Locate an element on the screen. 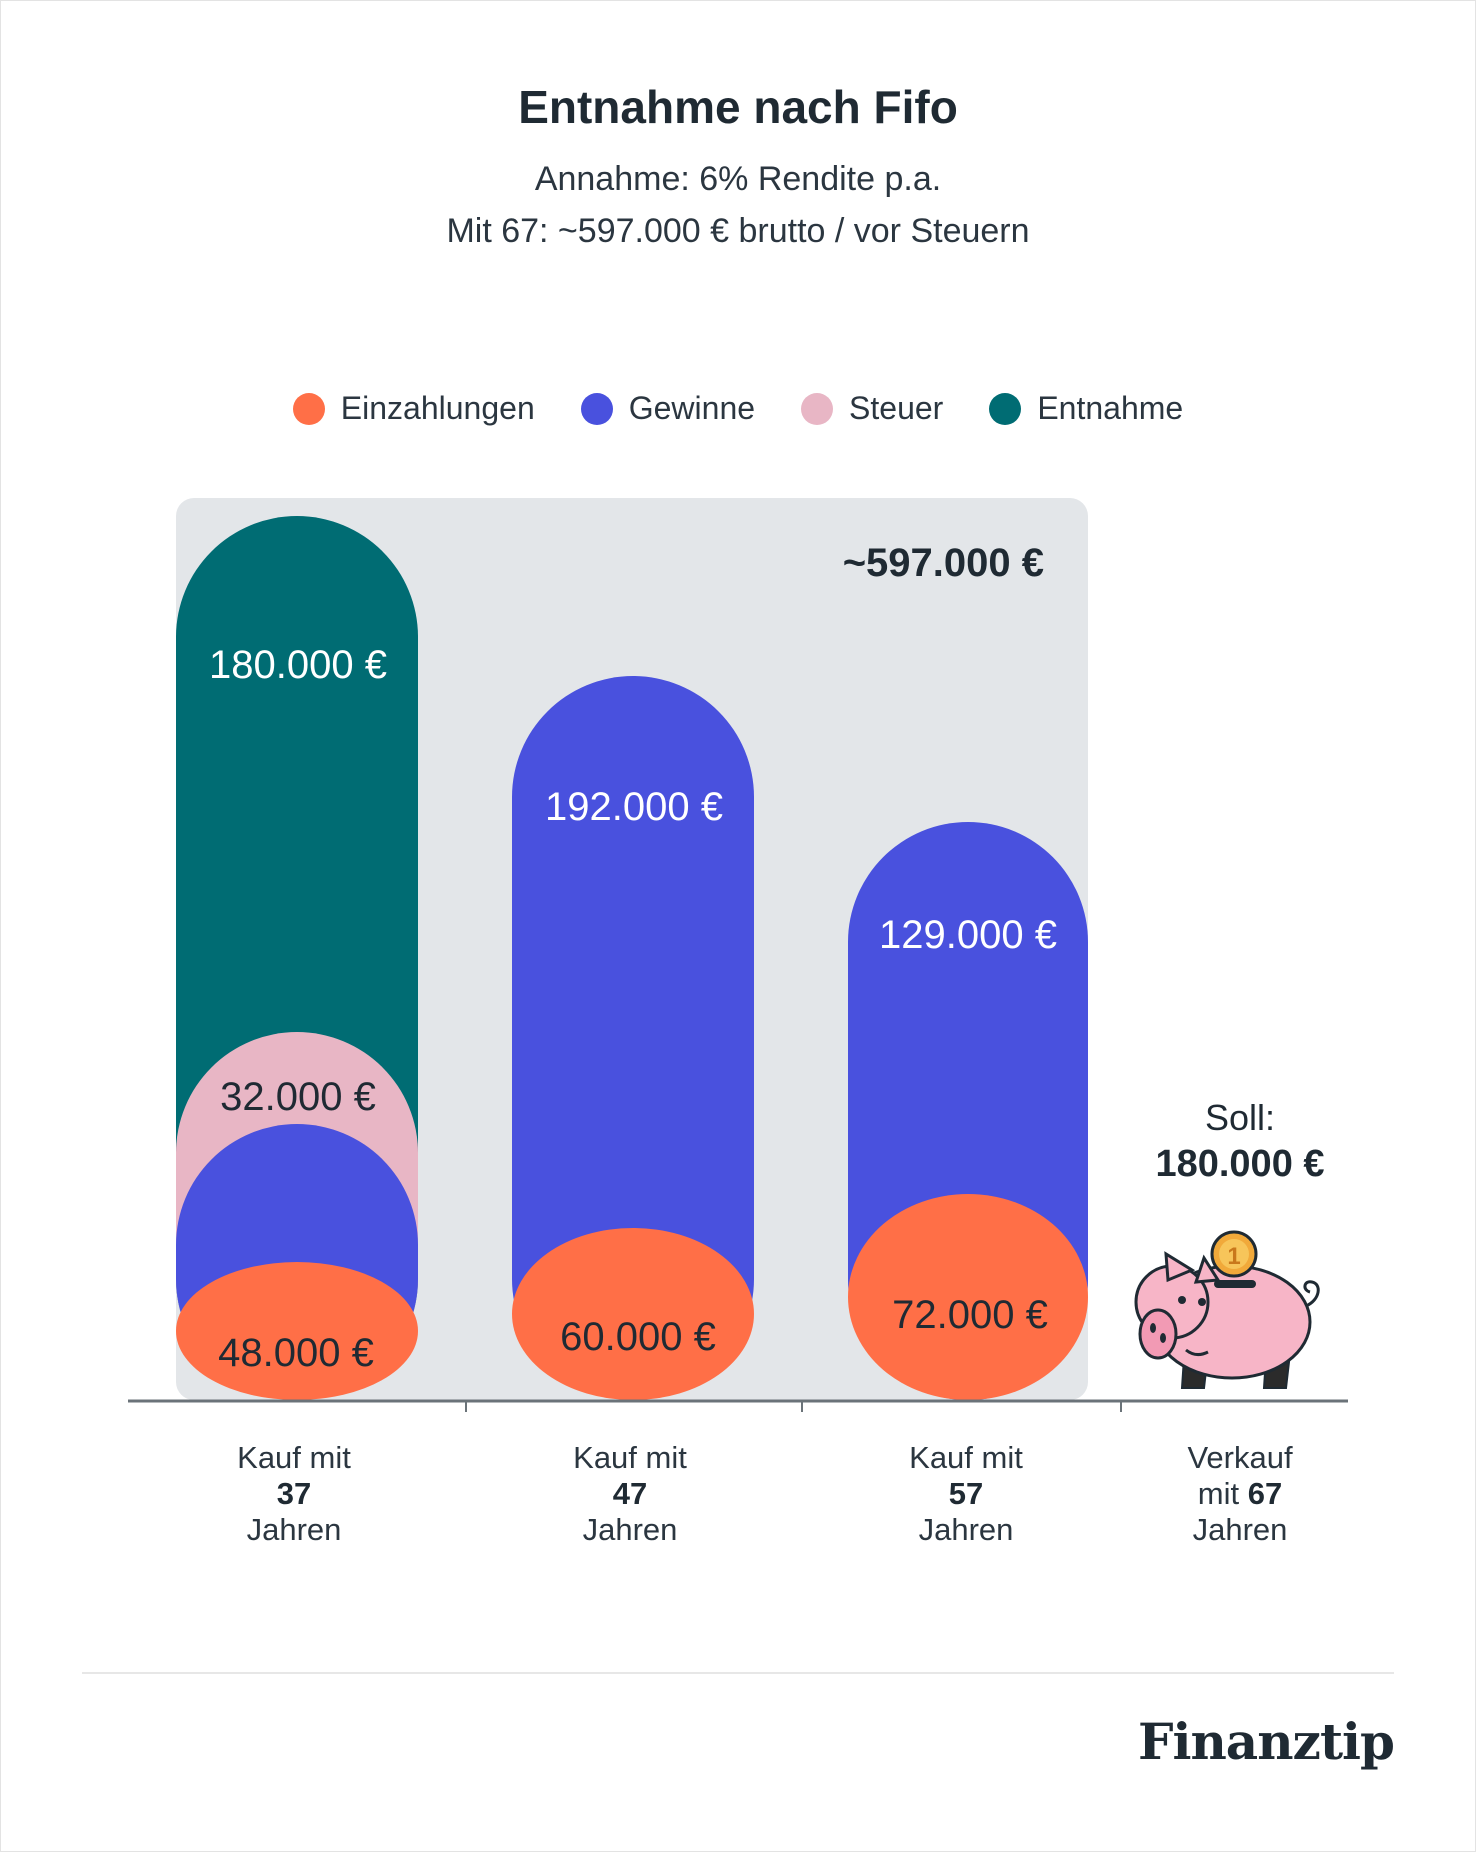 This screenshot has width=1476, height=1852. legend-item-gewinne: Gewinne is located at coordinates (668, 408).